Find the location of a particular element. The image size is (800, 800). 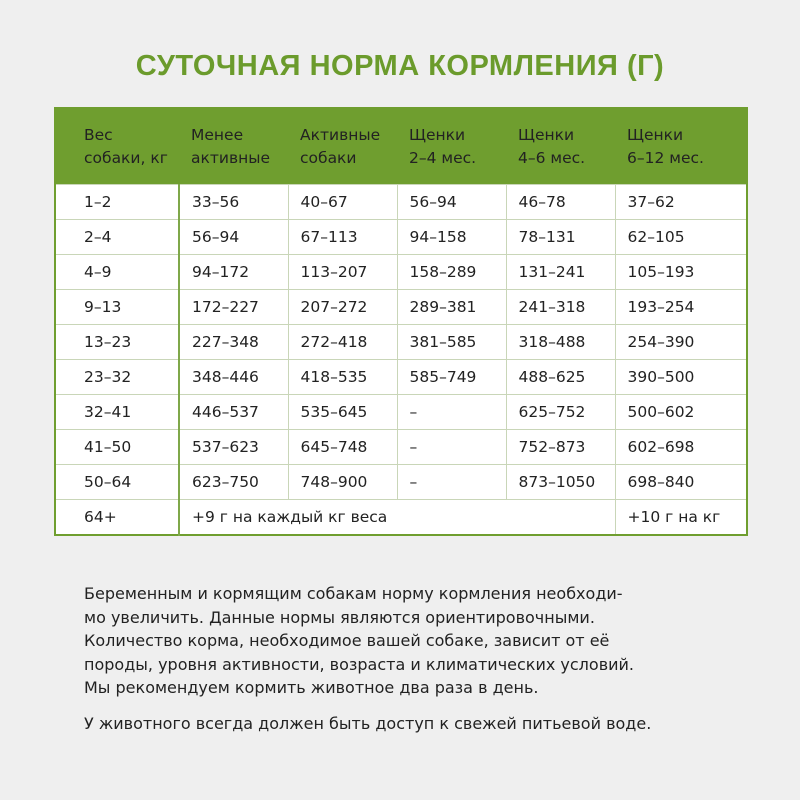

table-row: 32–41 446–537 535–645–625–752 500–602 is located at coordinates (401, 412).